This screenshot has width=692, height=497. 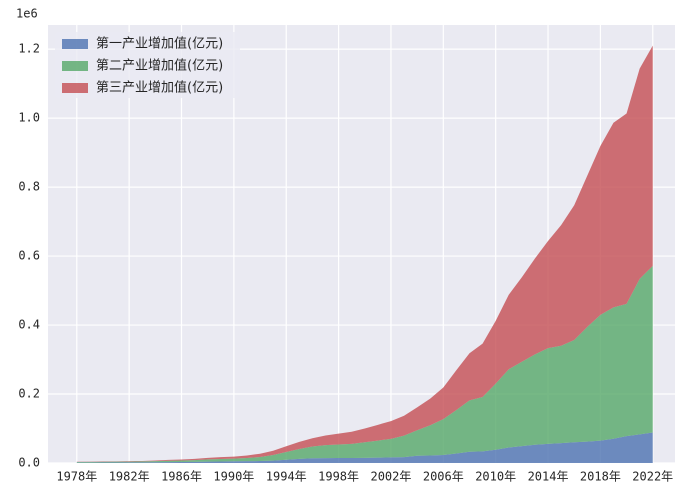 What do you see at coordinates (29, 325) in the screenshot?
I see `y-tick-label: 0.4` at bounding box center [29, 325].